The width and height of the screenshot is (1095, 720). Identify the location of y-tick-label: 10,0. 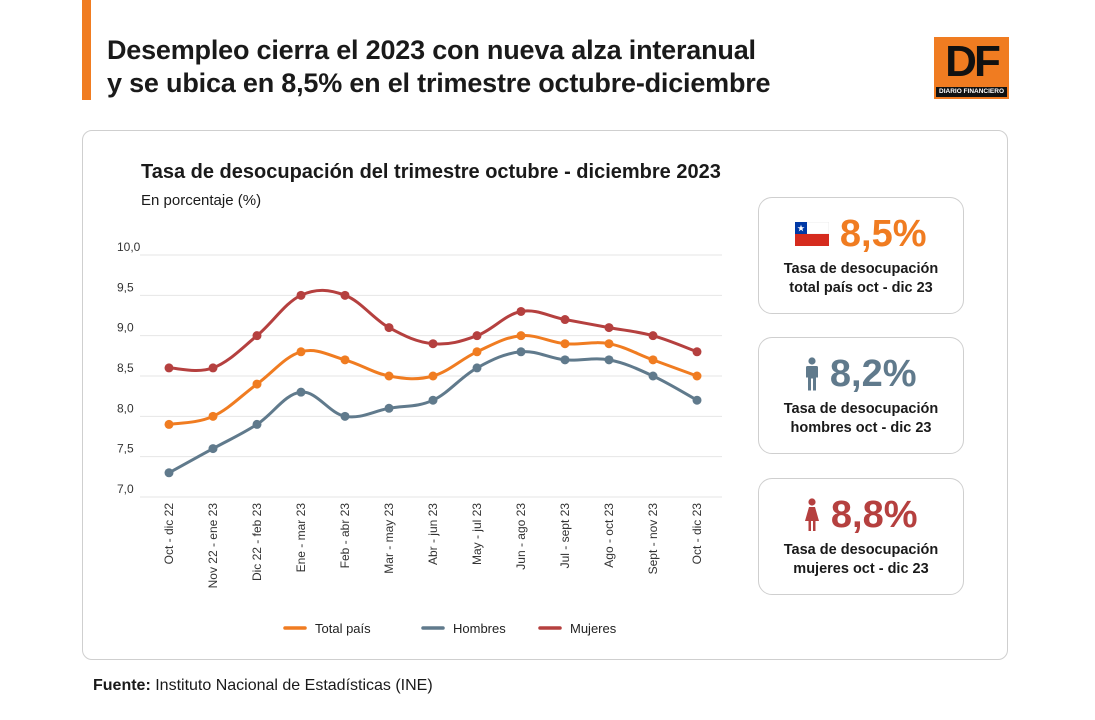
(129, 247).